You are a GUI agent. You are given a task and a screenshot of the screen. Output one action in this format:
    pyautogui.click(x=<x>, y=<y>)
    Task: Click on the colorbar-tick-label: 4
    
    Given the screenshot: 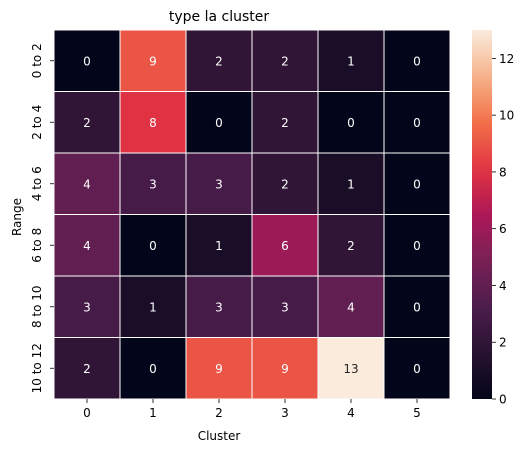 What is the action you would take?
    pyautogui.click(x=503, y=286)
    